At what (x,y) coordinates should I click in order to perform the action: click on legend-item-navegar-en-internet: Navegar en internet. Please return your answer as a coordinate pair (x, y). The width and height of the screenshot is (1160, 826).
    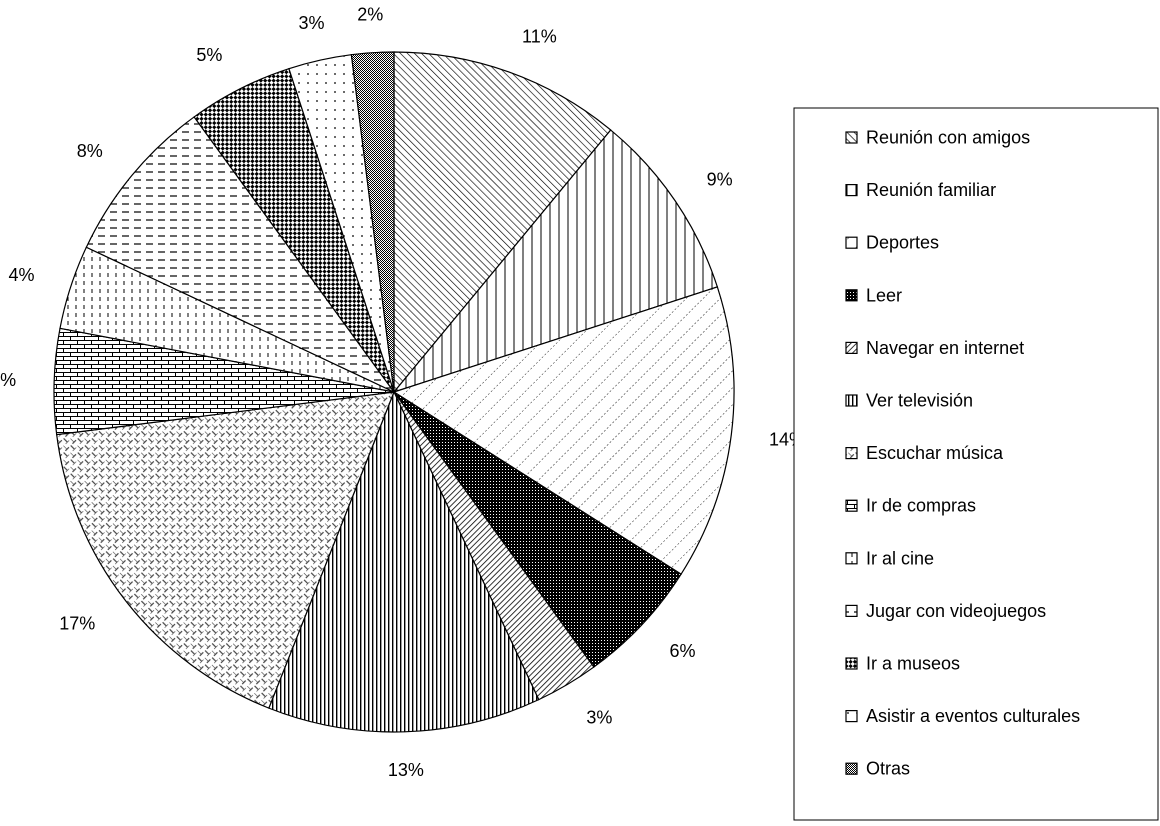
    Looking at the image, I should click on (934, 348).